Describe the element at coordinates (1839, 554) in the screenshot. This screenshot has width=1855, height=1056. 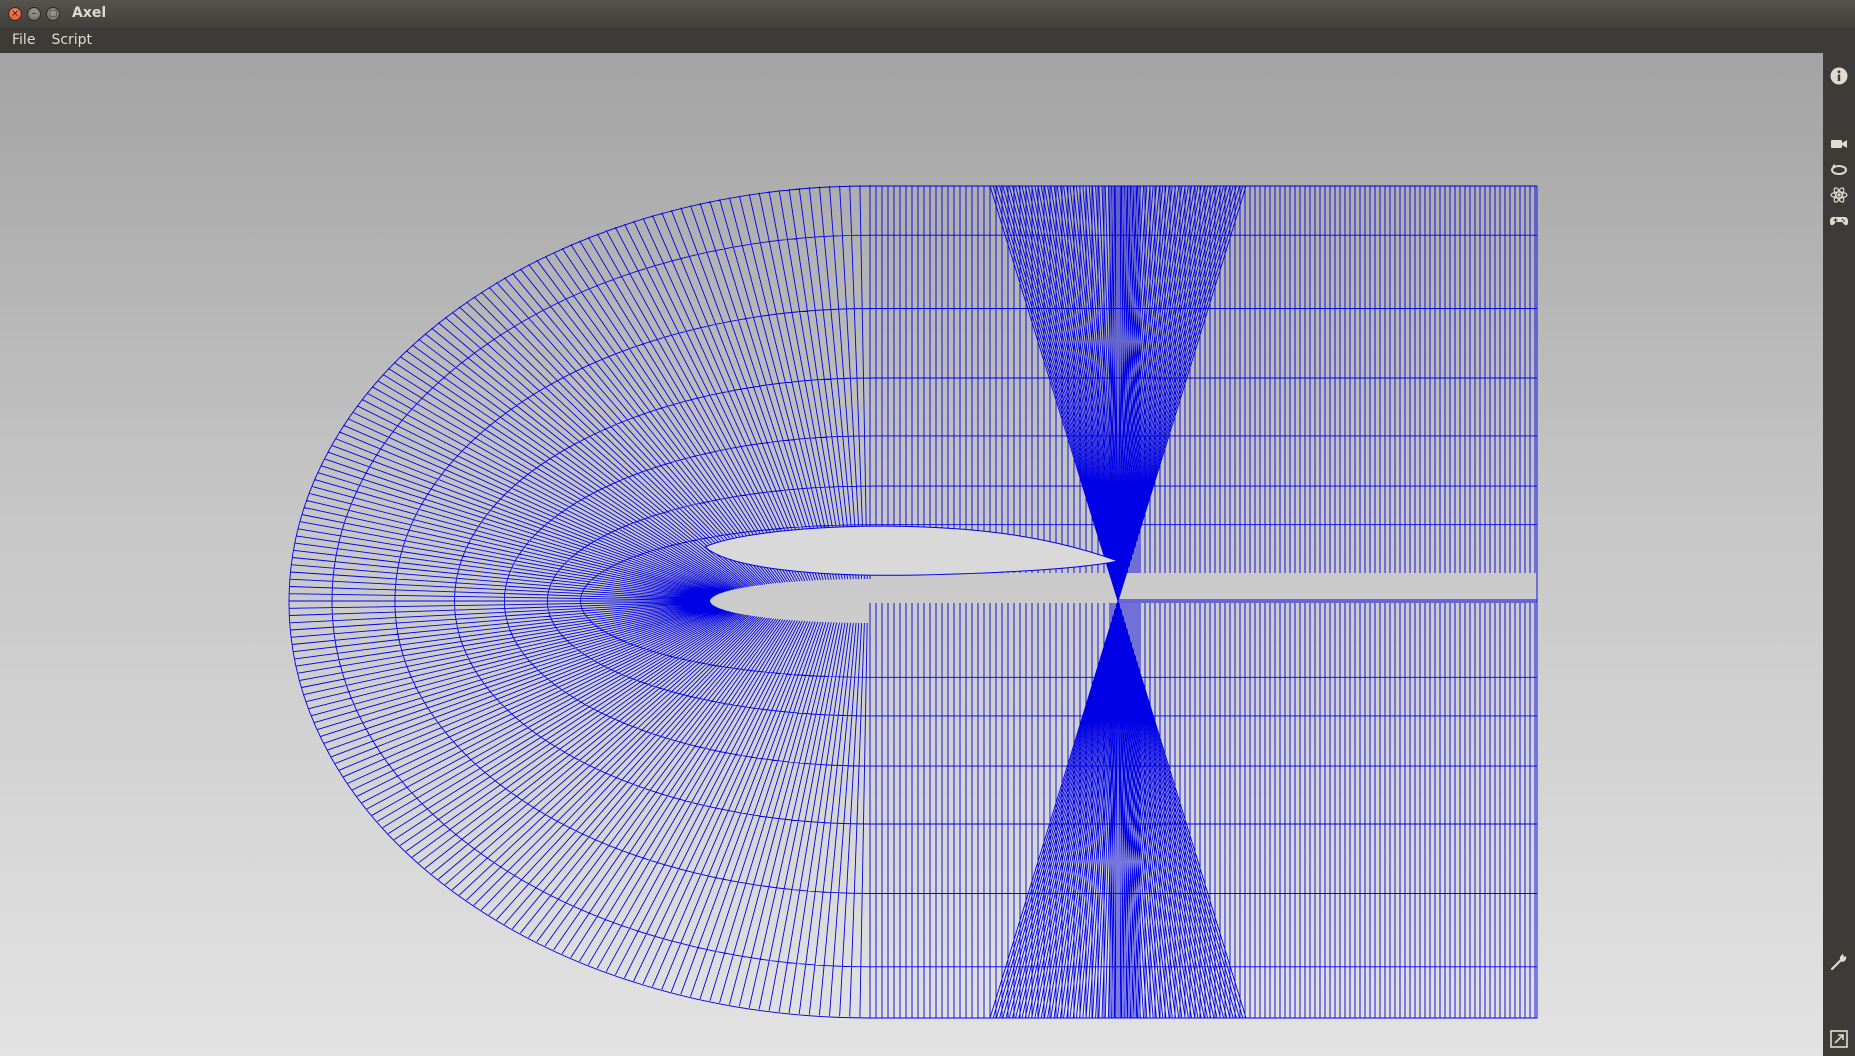
I see `right-toolbar` at that location.